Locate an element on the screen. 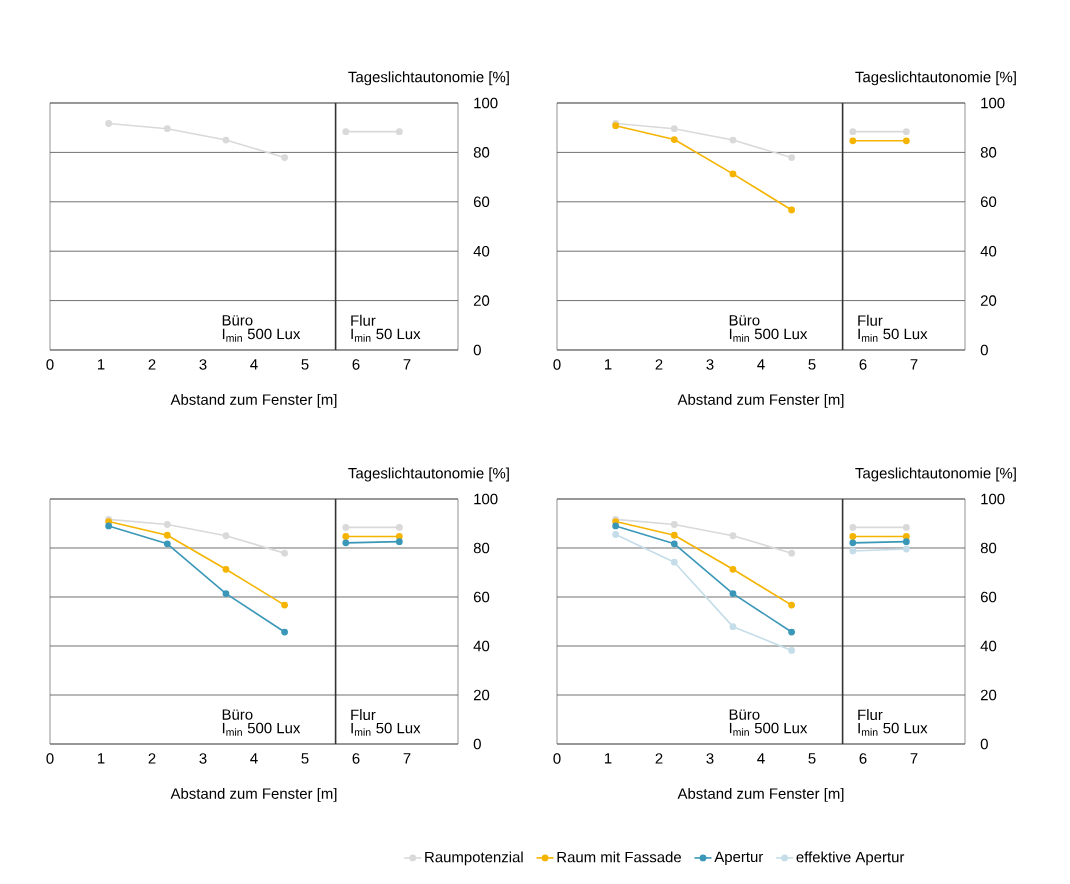 The height and width of the screenshot is (884, 1070). legend-label: Raum mit Fassade is located at coordinates (619, 857).